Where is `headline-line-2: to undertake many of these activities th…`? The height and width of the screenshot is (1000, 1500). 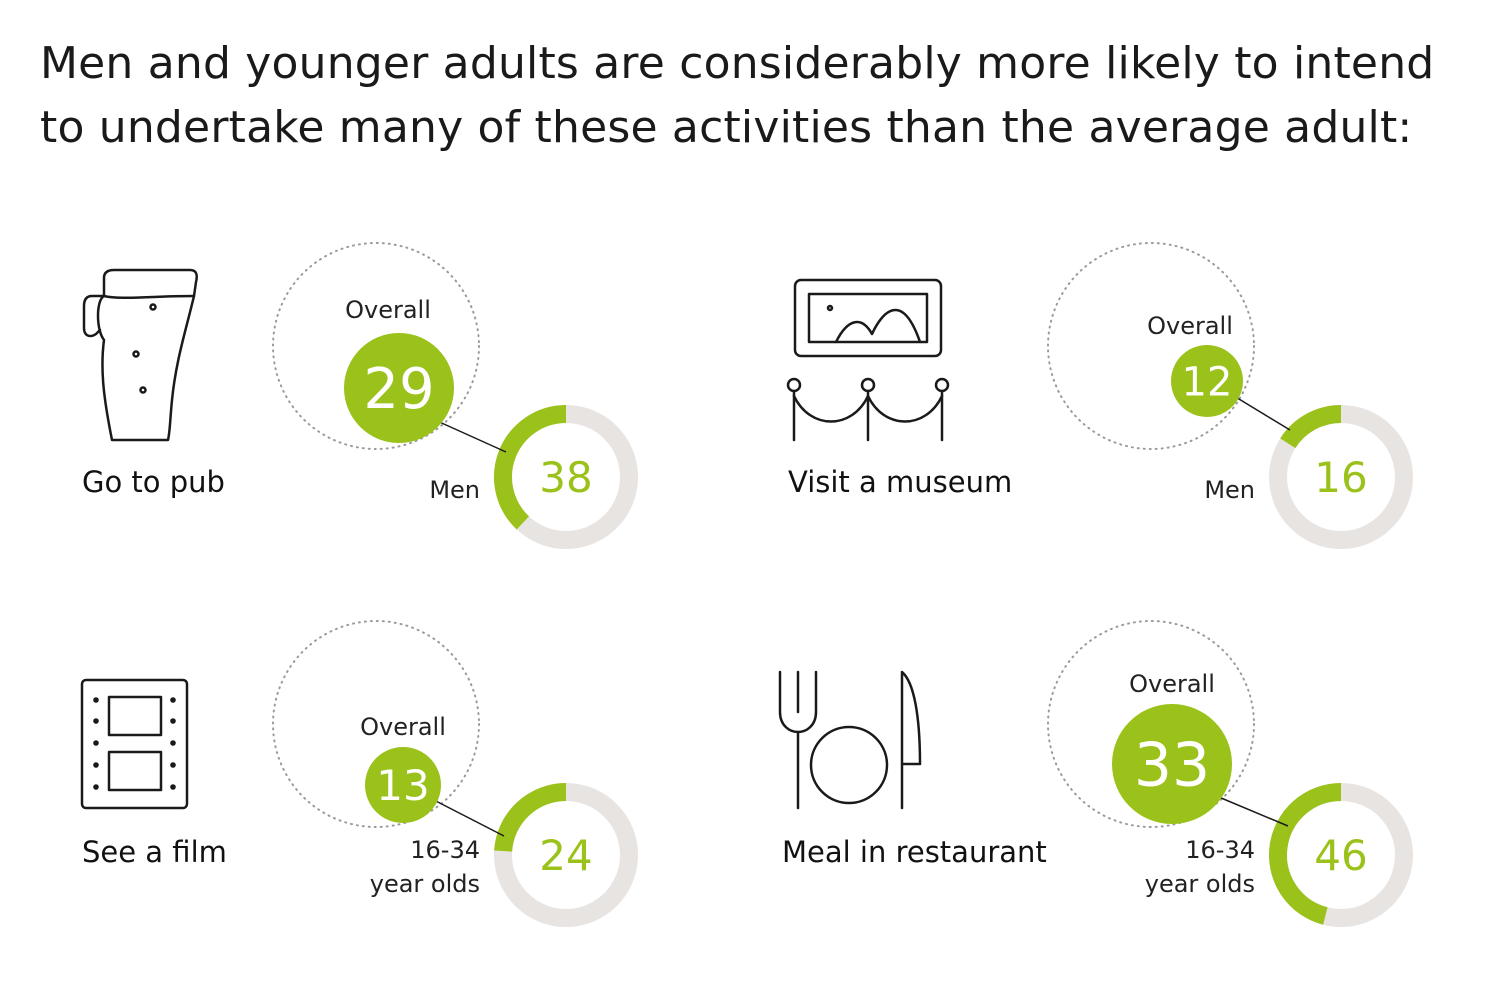
headline-line-2: to undertake many of these activities th… is located at coordinates (726, 127).